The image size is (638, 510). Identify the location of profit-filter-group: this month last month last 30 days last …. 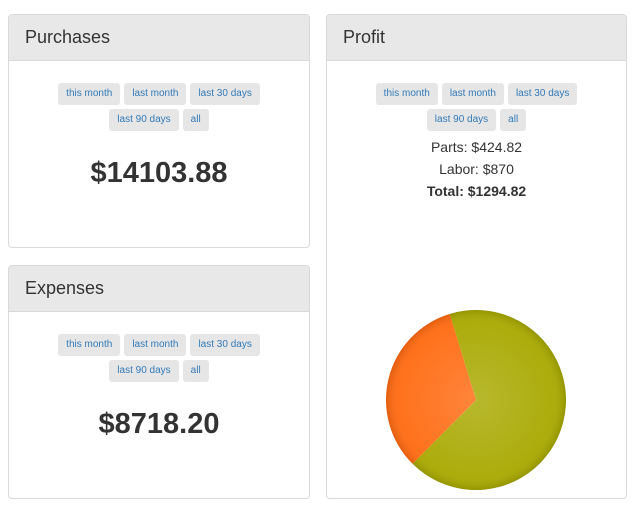
(477, 107).